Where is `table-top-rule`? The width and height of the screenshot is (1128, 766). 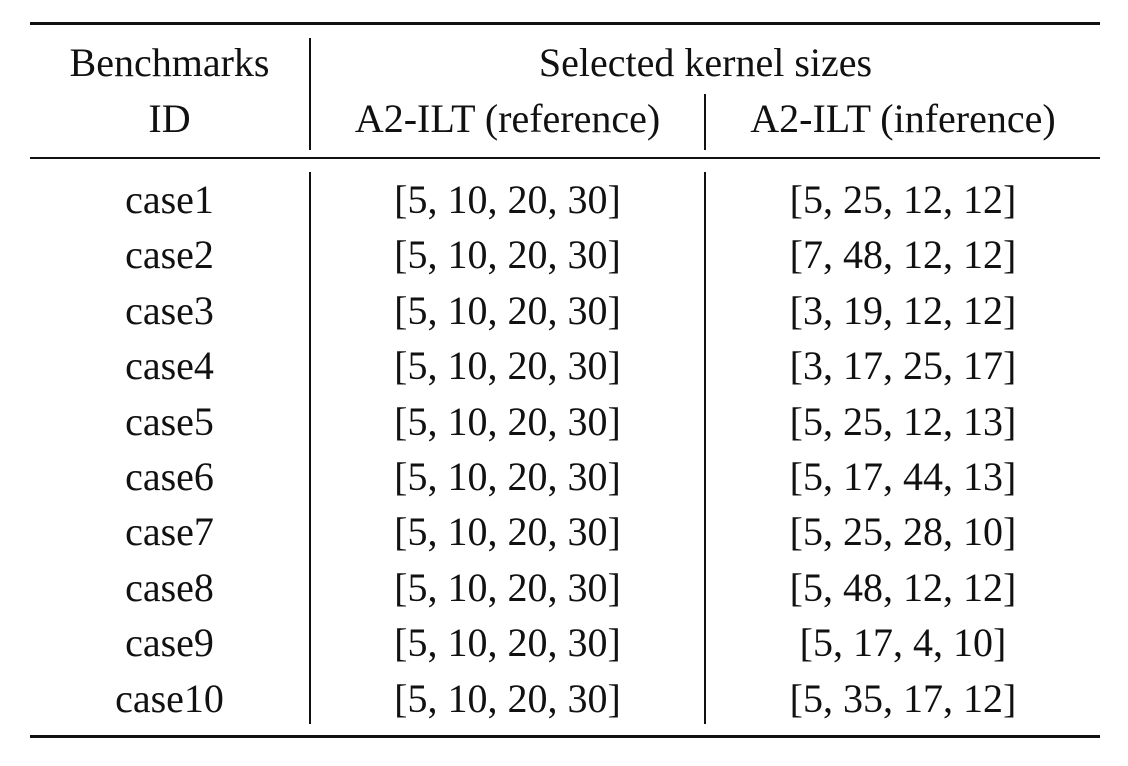
table-top-rule is located at coordinates (565, 23).